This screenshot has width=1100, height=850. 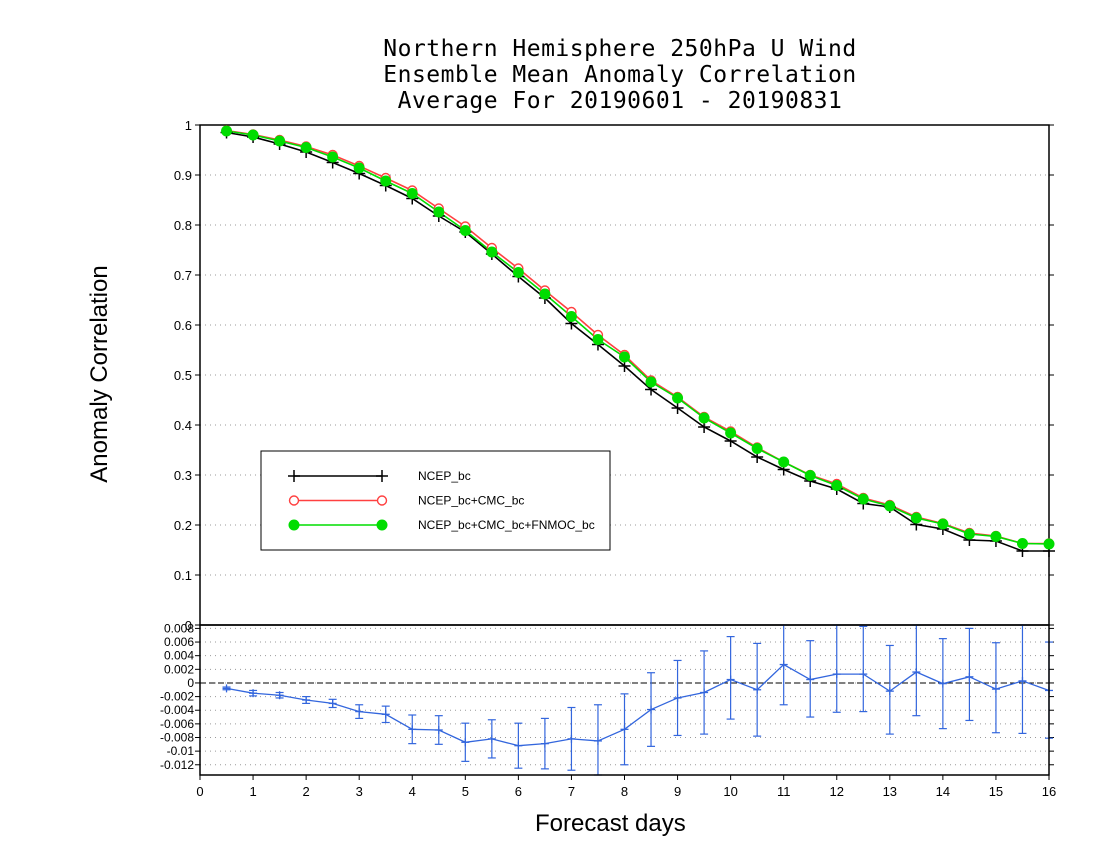 I want to click on x-axis-label: Forecast days, so click(x=610, y=823).